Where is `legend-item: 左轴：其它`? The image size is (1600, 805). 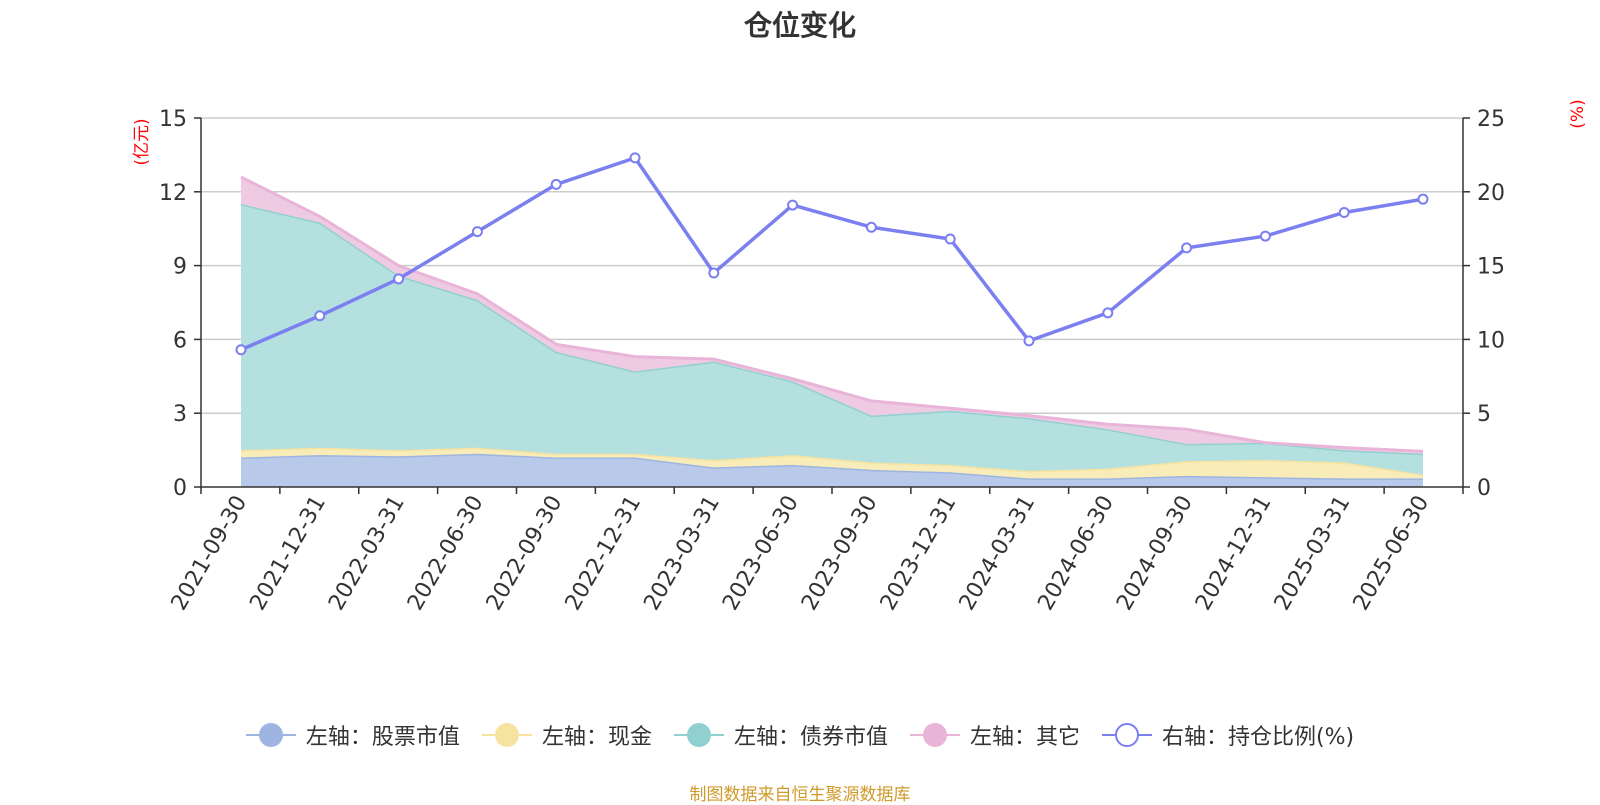
legend-item: 左轴：其它 is located at coordinates (994, 735).